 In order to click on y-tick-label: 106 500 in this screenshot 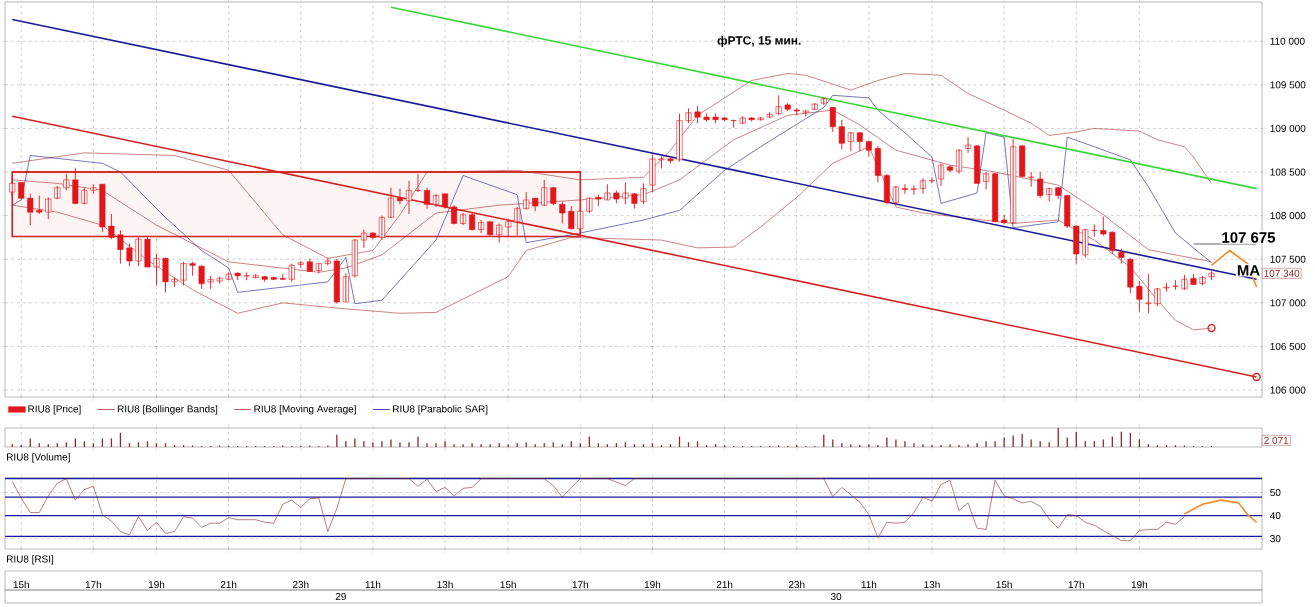, I will do `click(1288, 346)`.